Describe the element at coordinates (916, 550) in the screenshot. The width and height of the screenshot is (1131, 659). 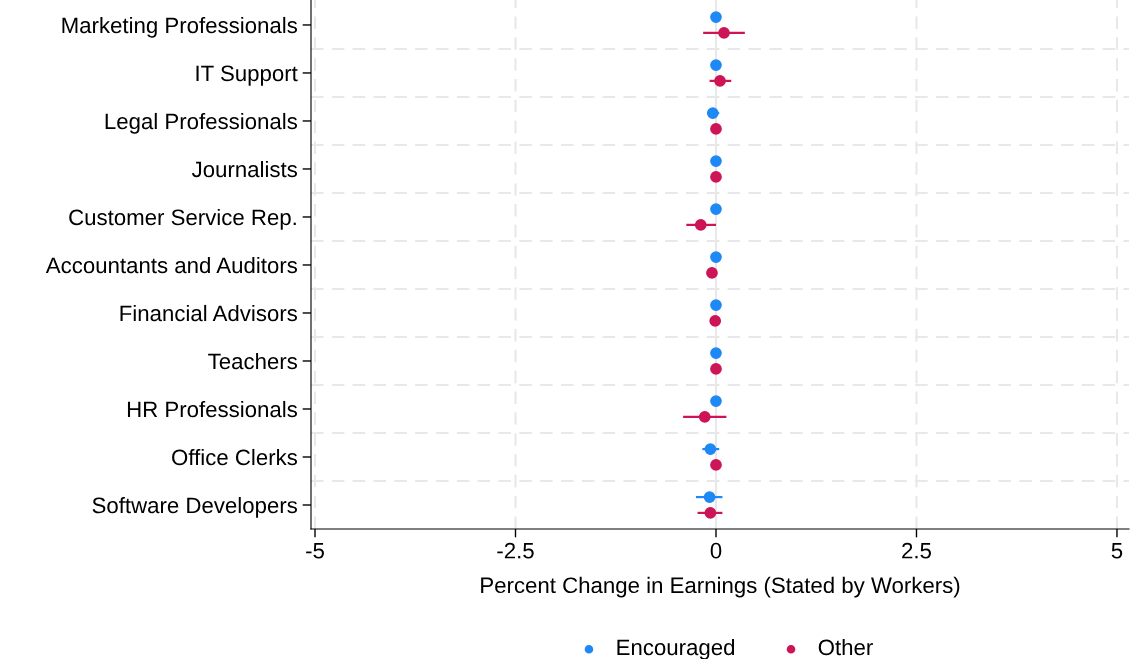
I see `x-tick-label: 2.5` at that location.